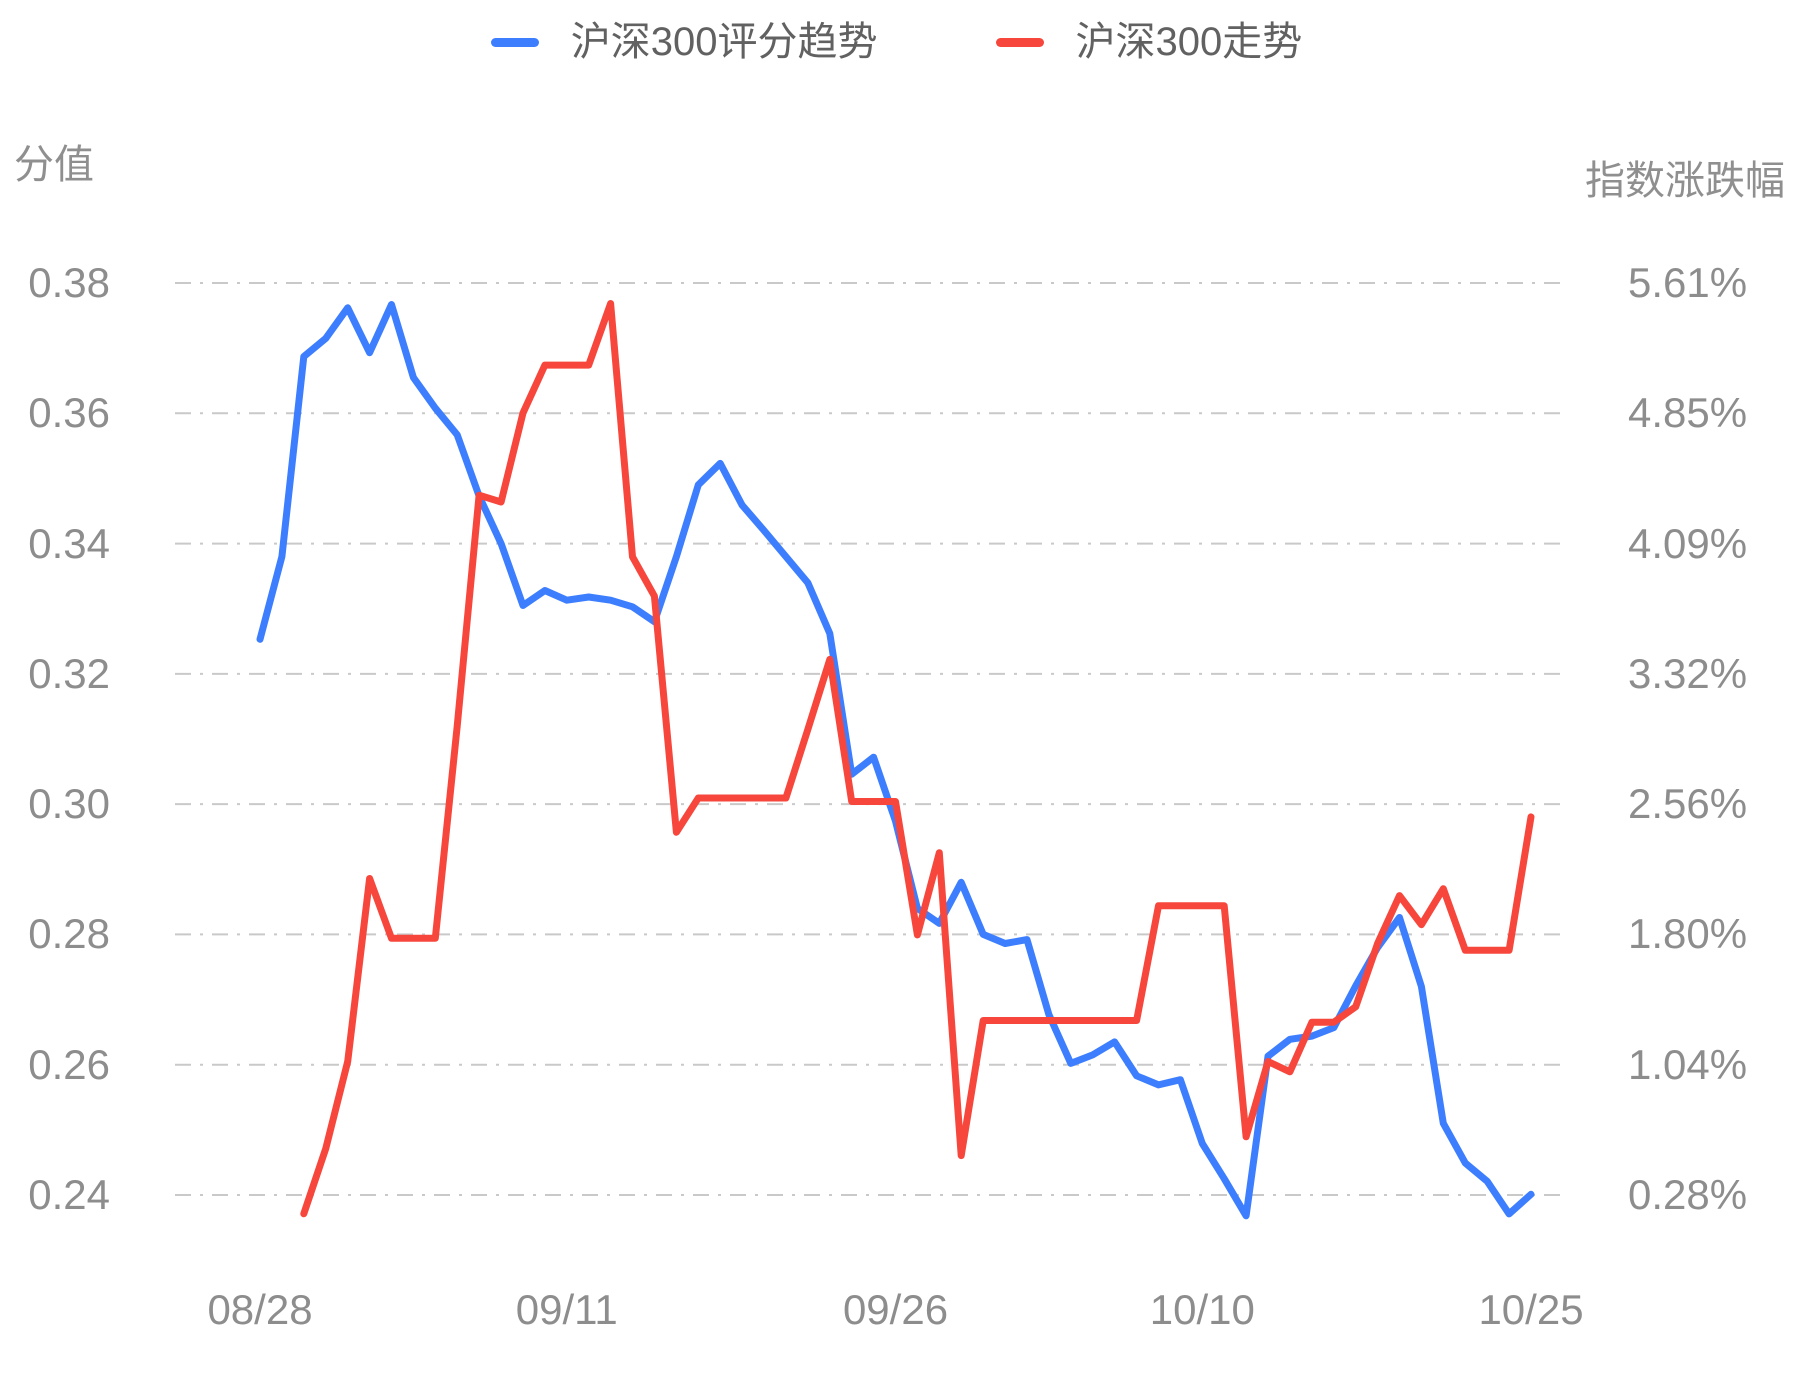 The width and height of the screenshot is (1793, 1380). Describe the element at coordinates (566, 1309) in the screenshot. I see `x-tick-label: 09/11` at that location.